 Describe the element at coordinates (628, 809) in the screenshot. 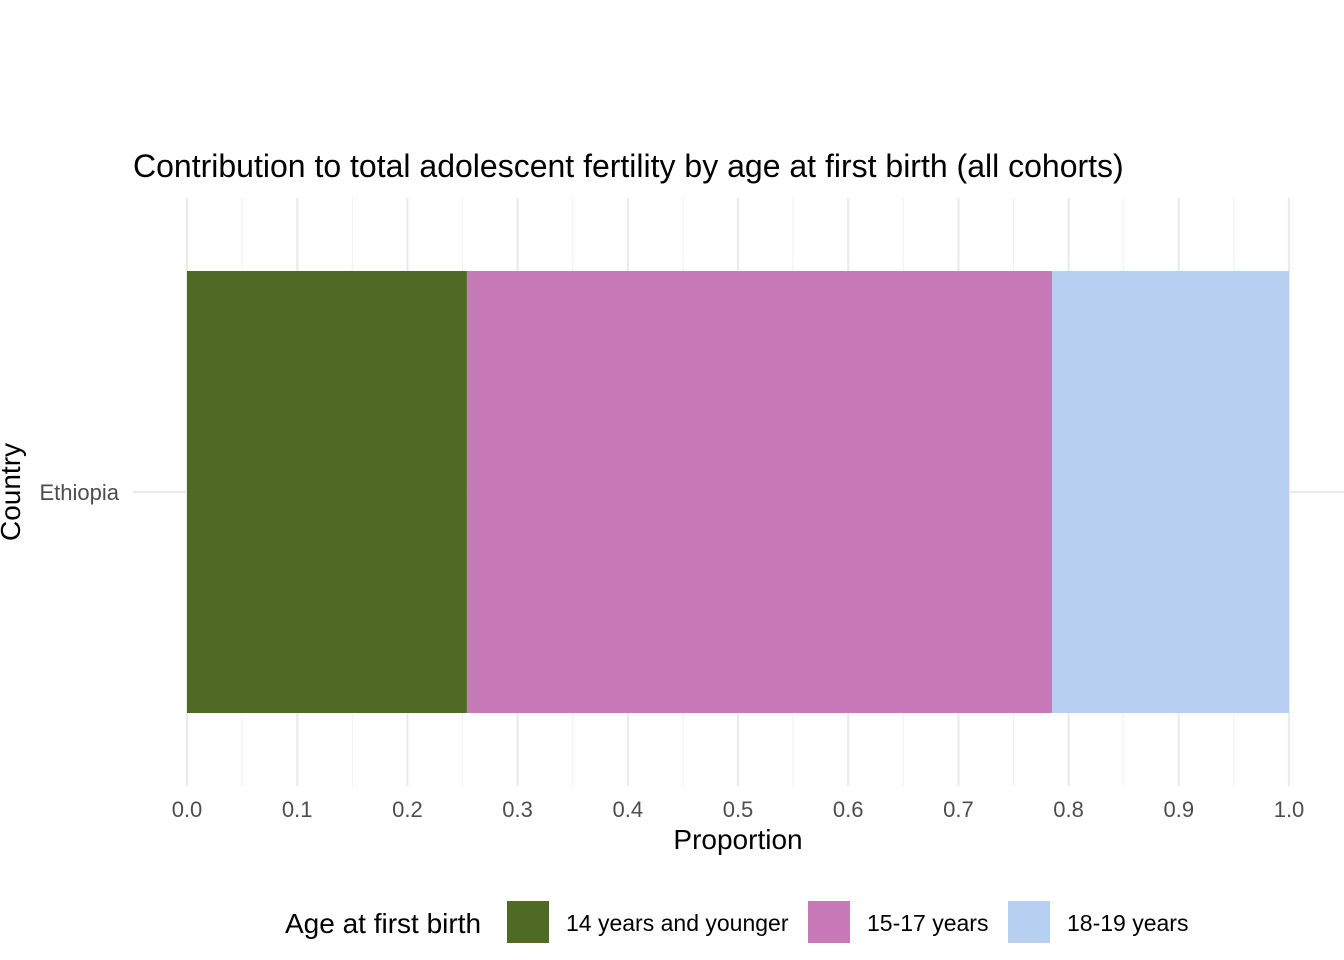

I see `x-tick-label: 0.4` at that location.